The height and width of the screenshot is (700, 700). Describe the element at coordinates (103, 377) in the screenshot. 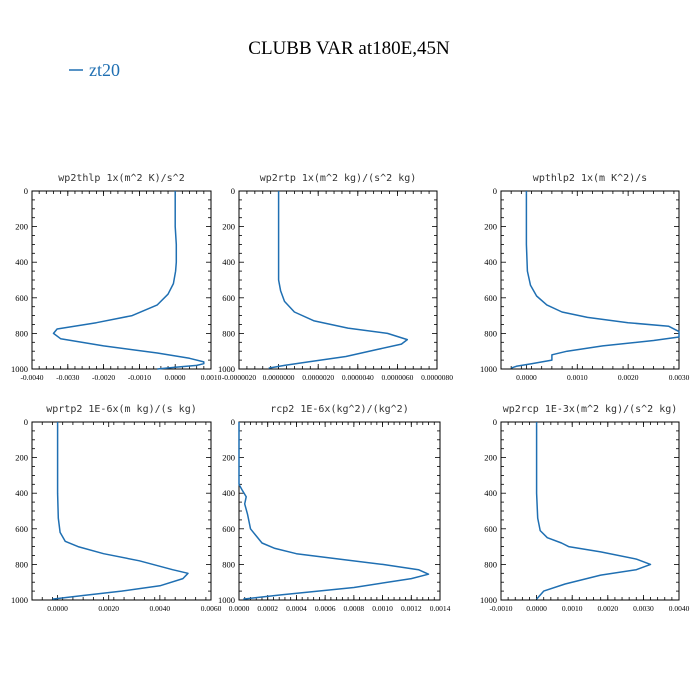

I see `x-tick-label: -0.0020` at that location.